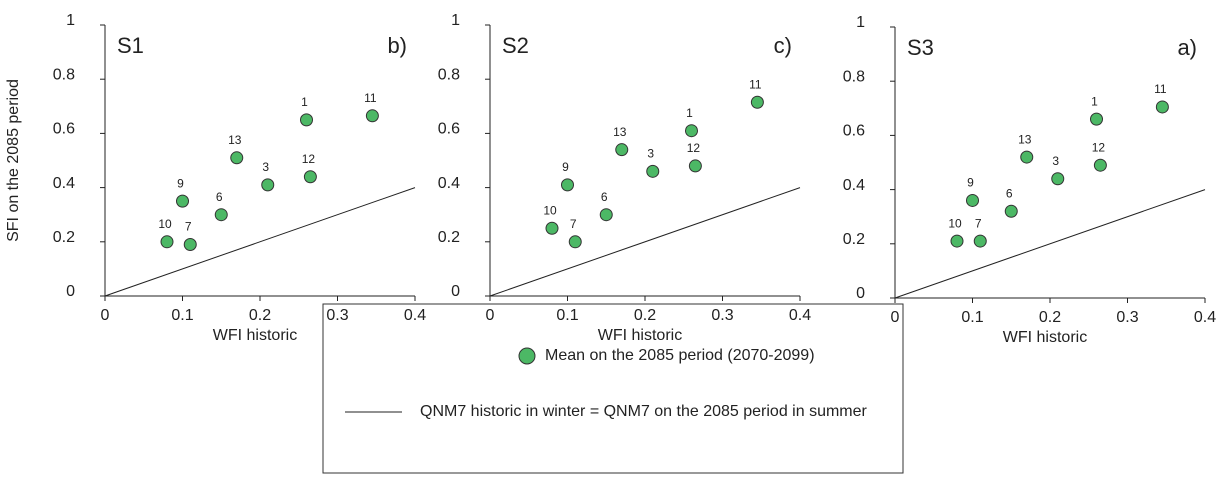 This screenshot has width=1228, height=479. I want to click on legend-marker, so click(527, 356).